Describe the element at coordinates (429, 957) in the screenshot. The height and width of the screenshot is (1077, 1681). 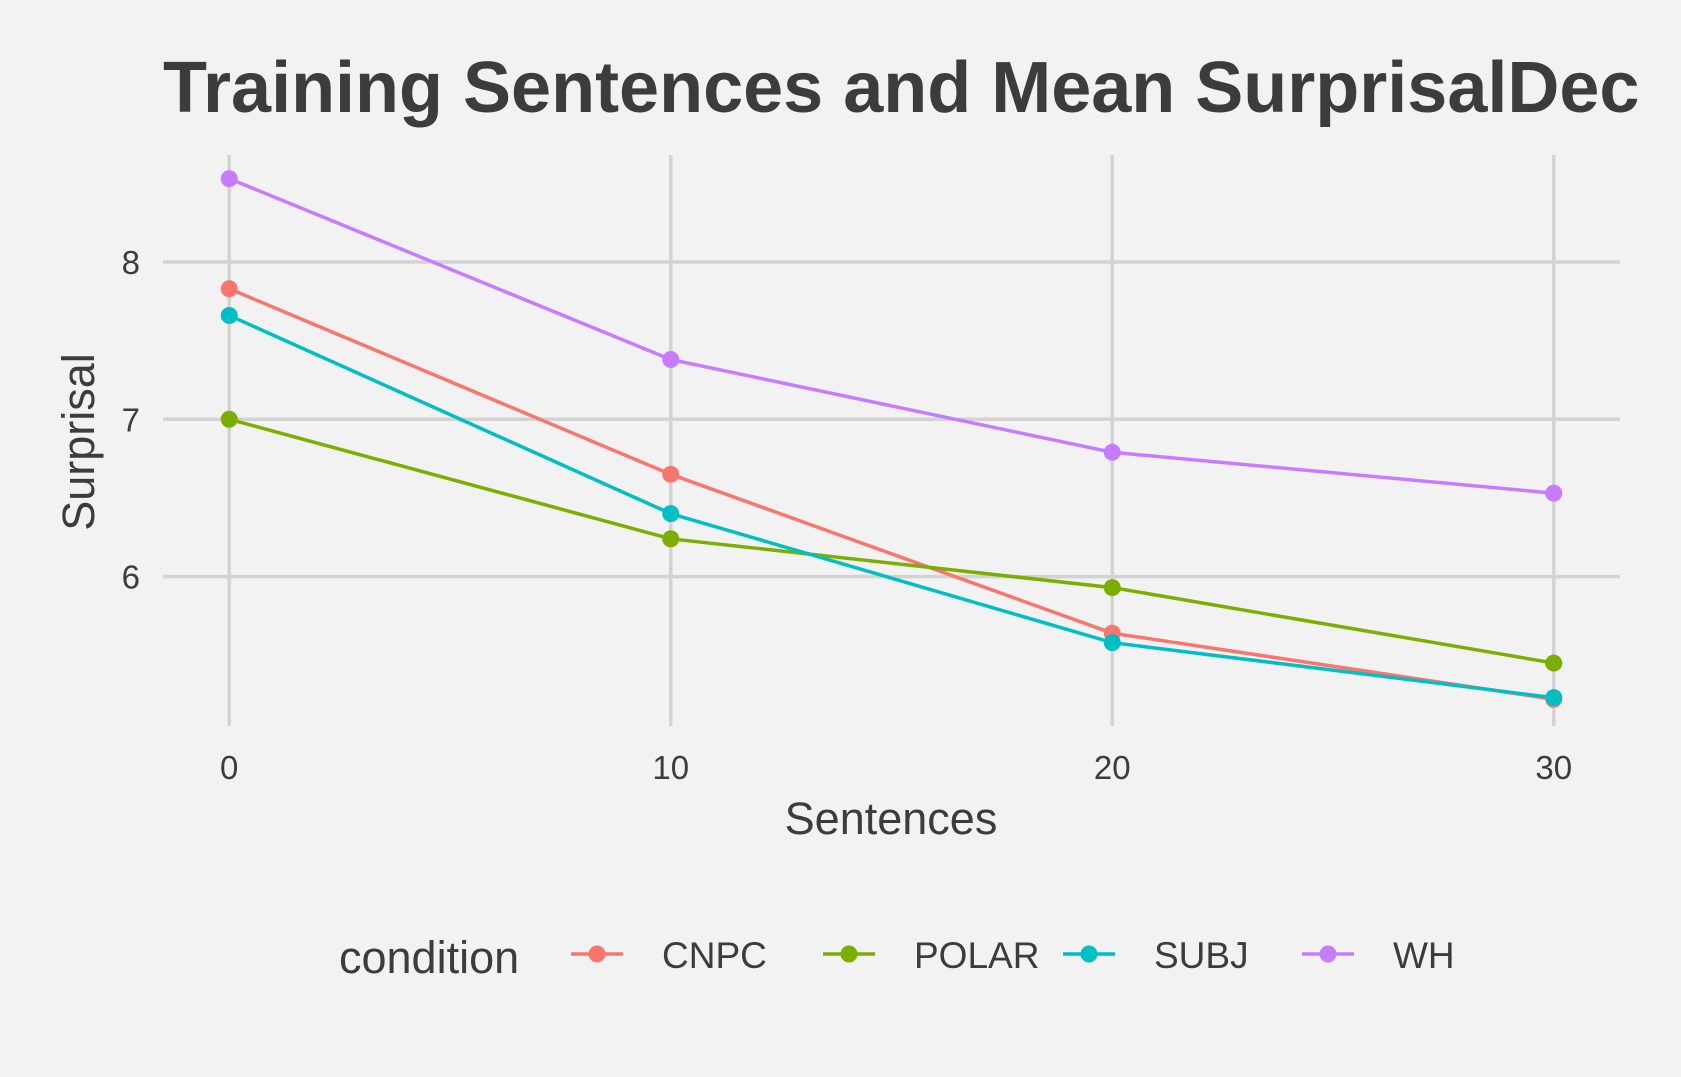
I see `legend-title: condition` at that location.